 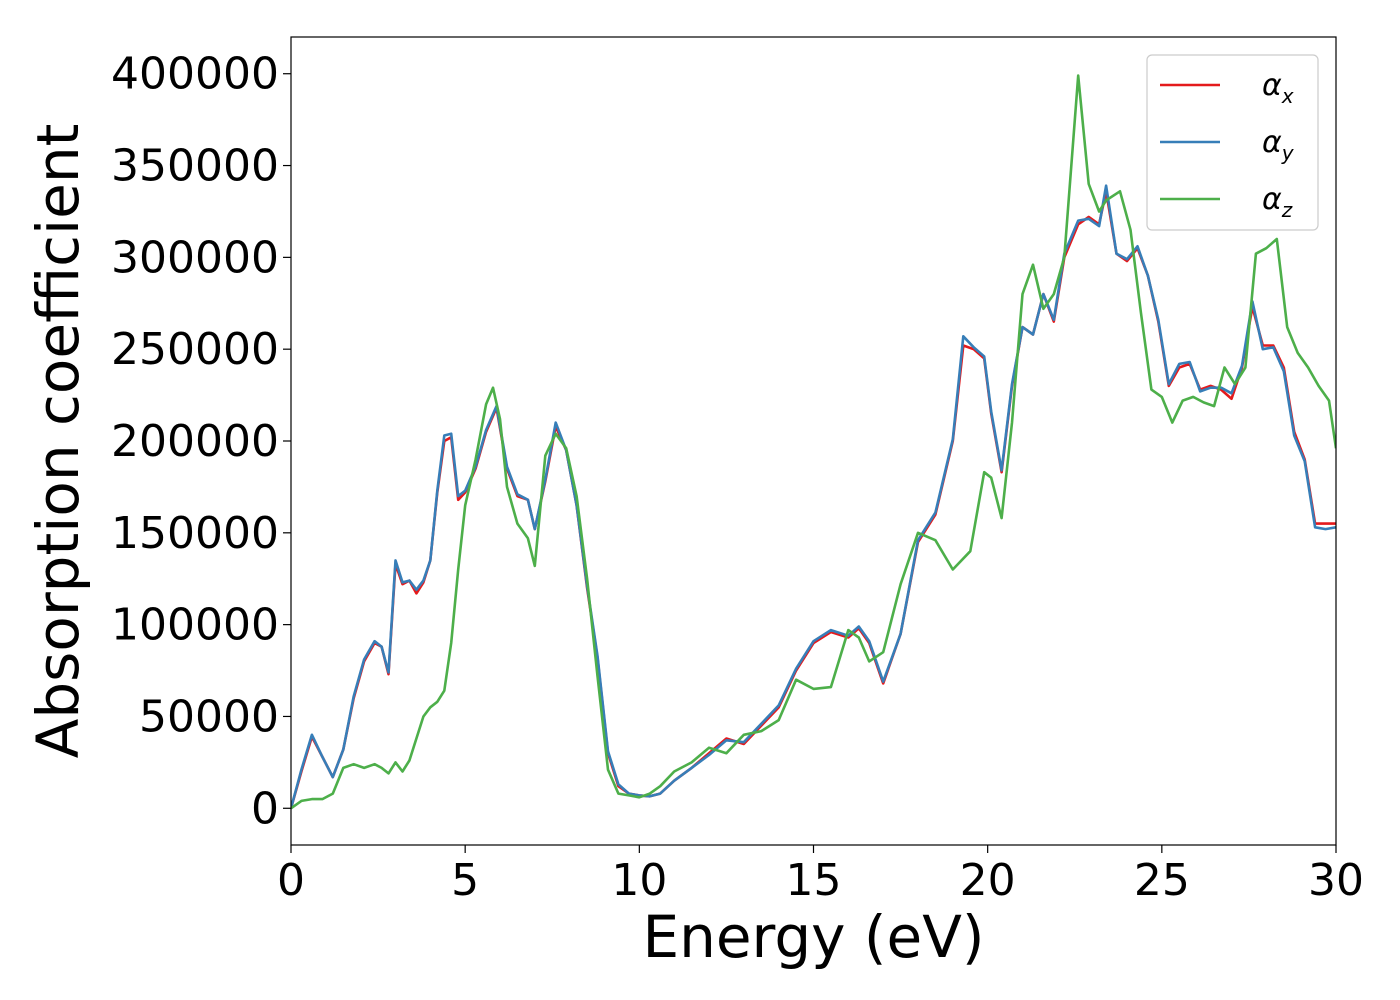 What do you see at coordinates (1277, 202) in the screenshot?
I see `legend-label-z: αz` at bounding box center [1277, 202].